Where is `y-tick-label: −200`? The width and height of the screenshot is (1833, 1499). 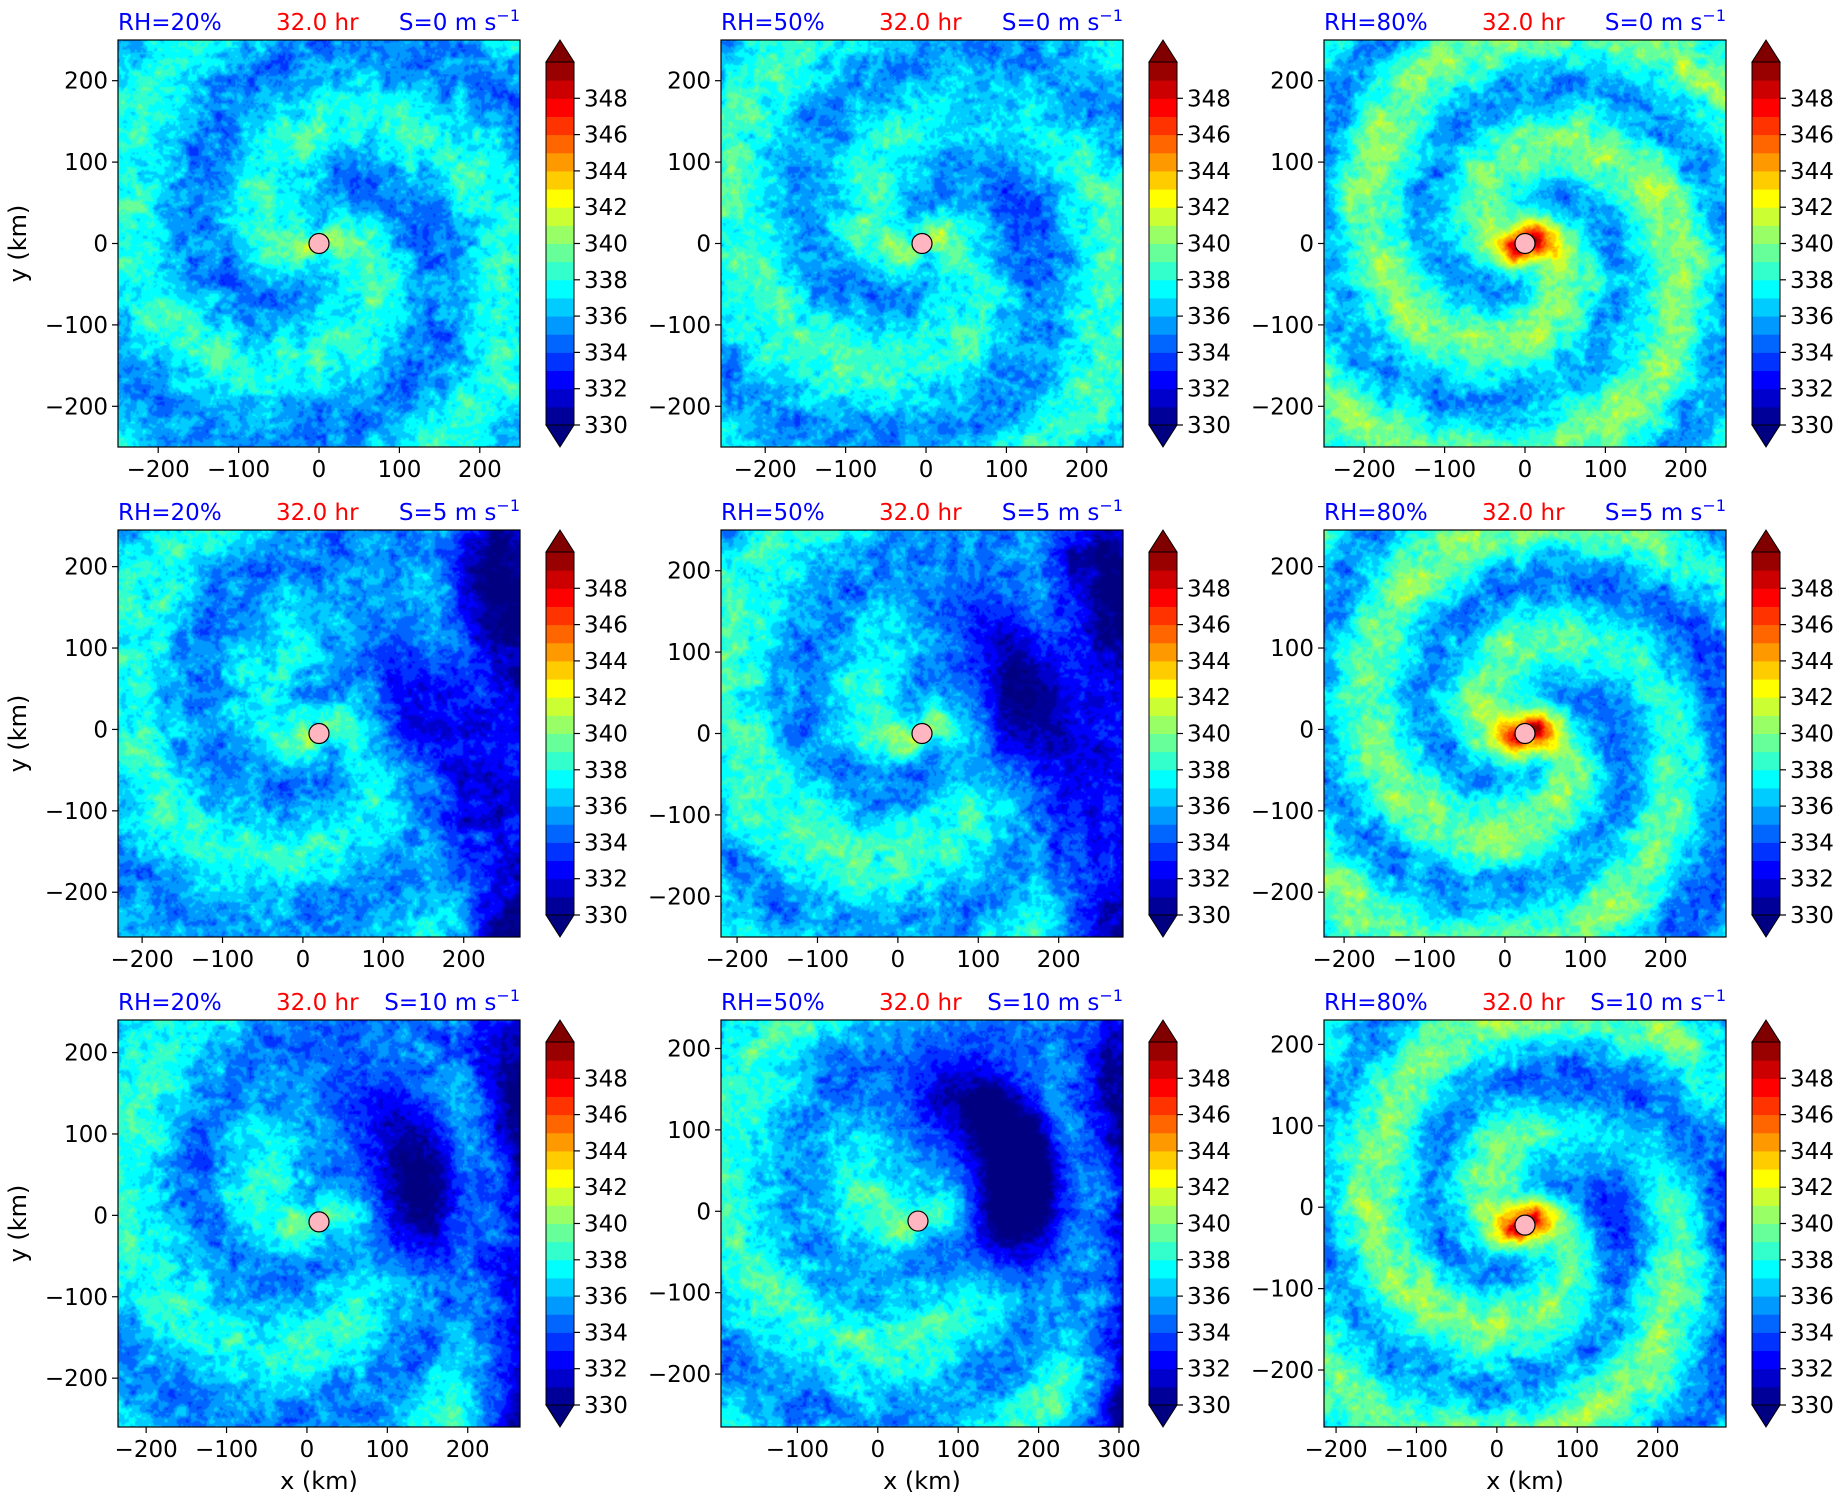 y-tick-label: −200 is located at coordinates (1282, 1371).